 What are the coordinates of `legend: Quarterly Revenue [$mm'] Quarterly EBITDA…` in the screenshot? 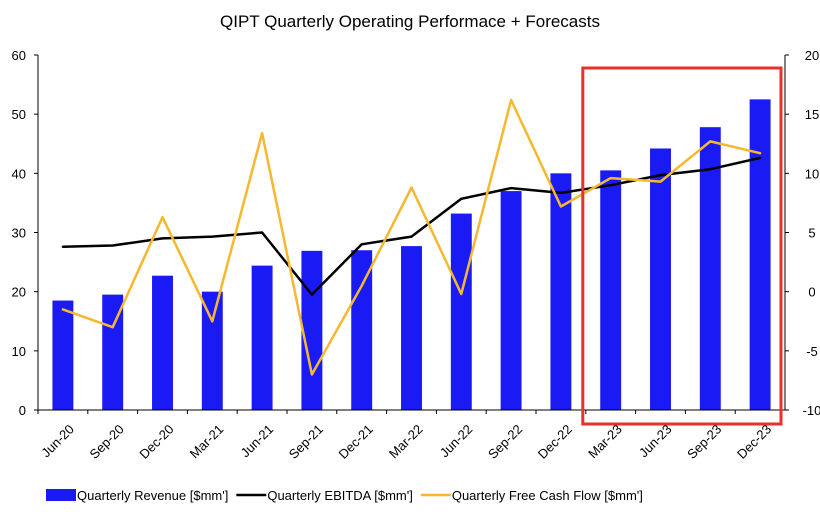 It's located at (344, 495).